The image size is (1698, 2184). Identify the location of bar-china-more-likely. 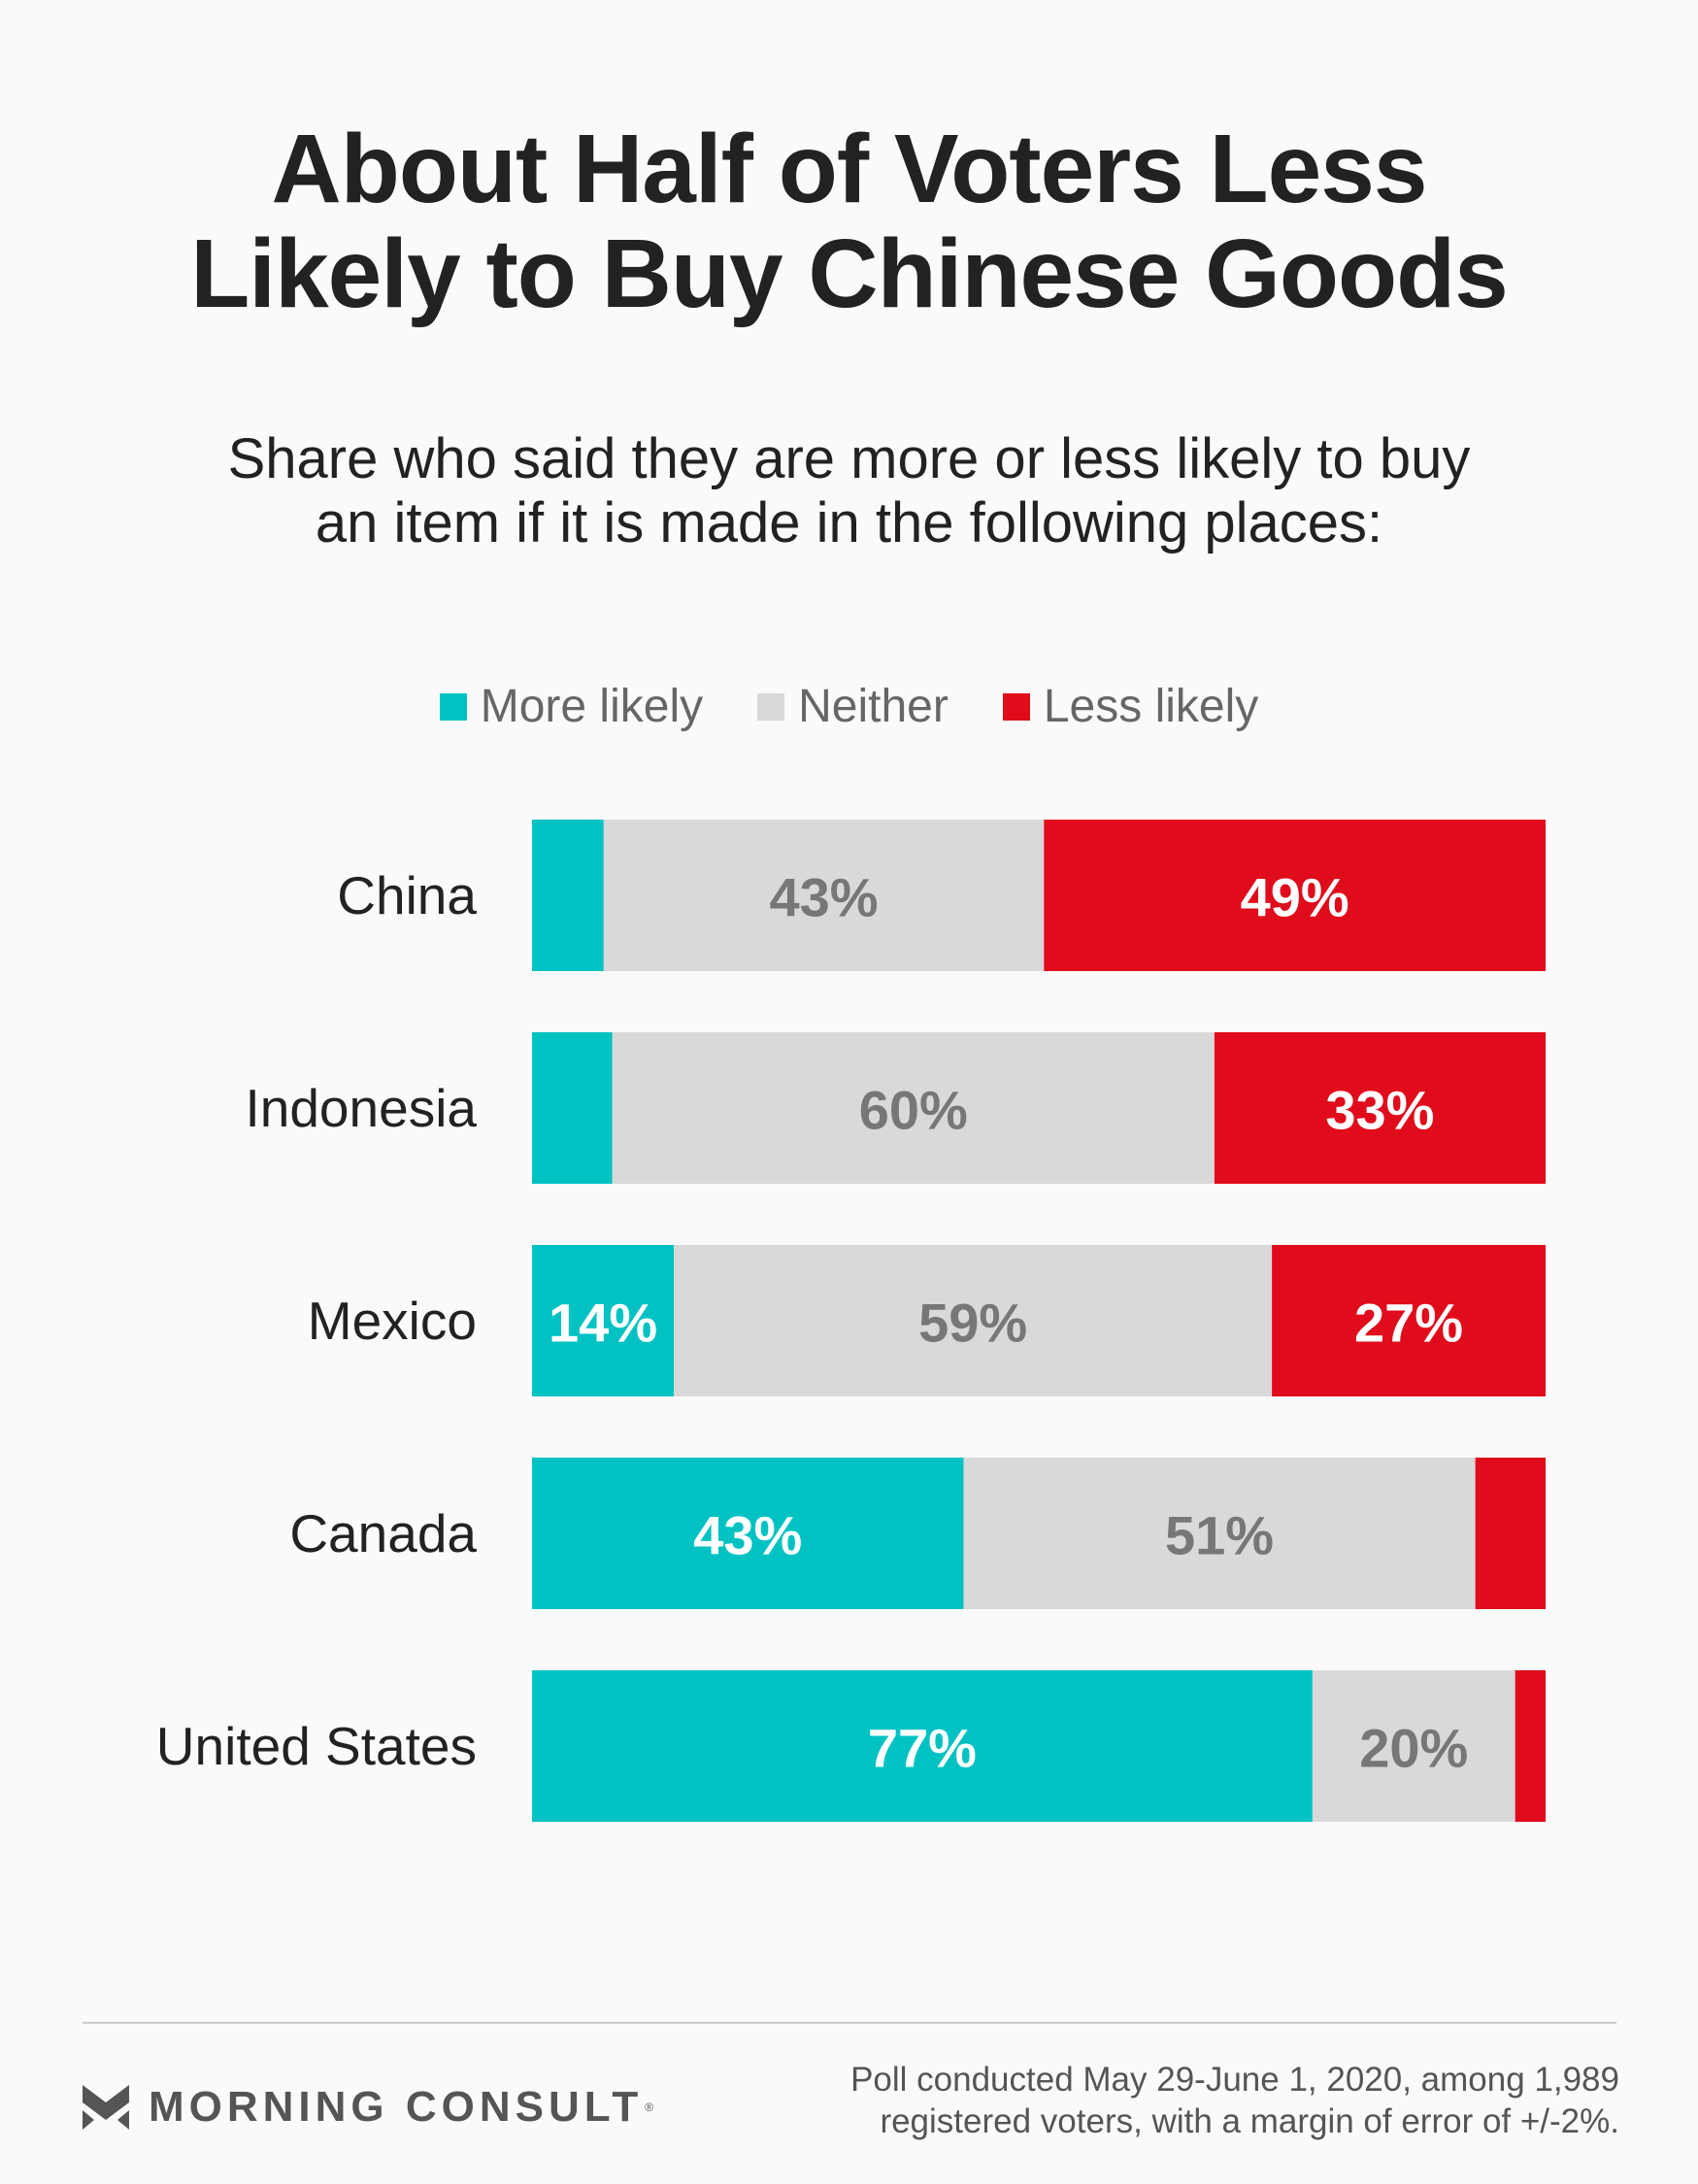
(568, 895).